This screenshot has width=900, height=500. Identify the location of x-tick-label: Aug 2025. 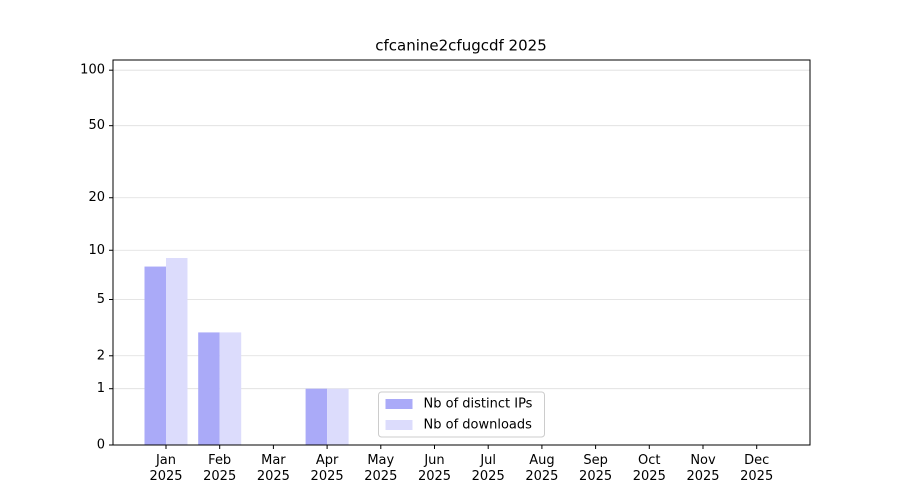
(542, 468).